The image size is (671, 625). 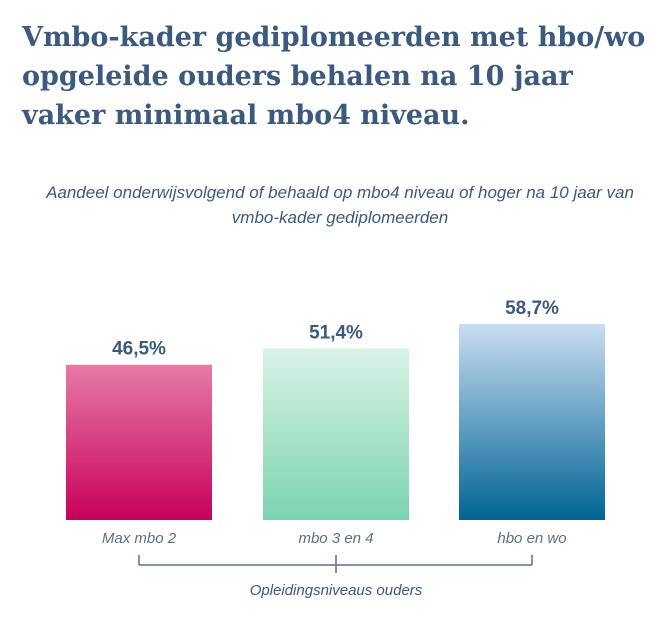 I want to click on value-label-2: 51,4%, so click(x=336, y=332).